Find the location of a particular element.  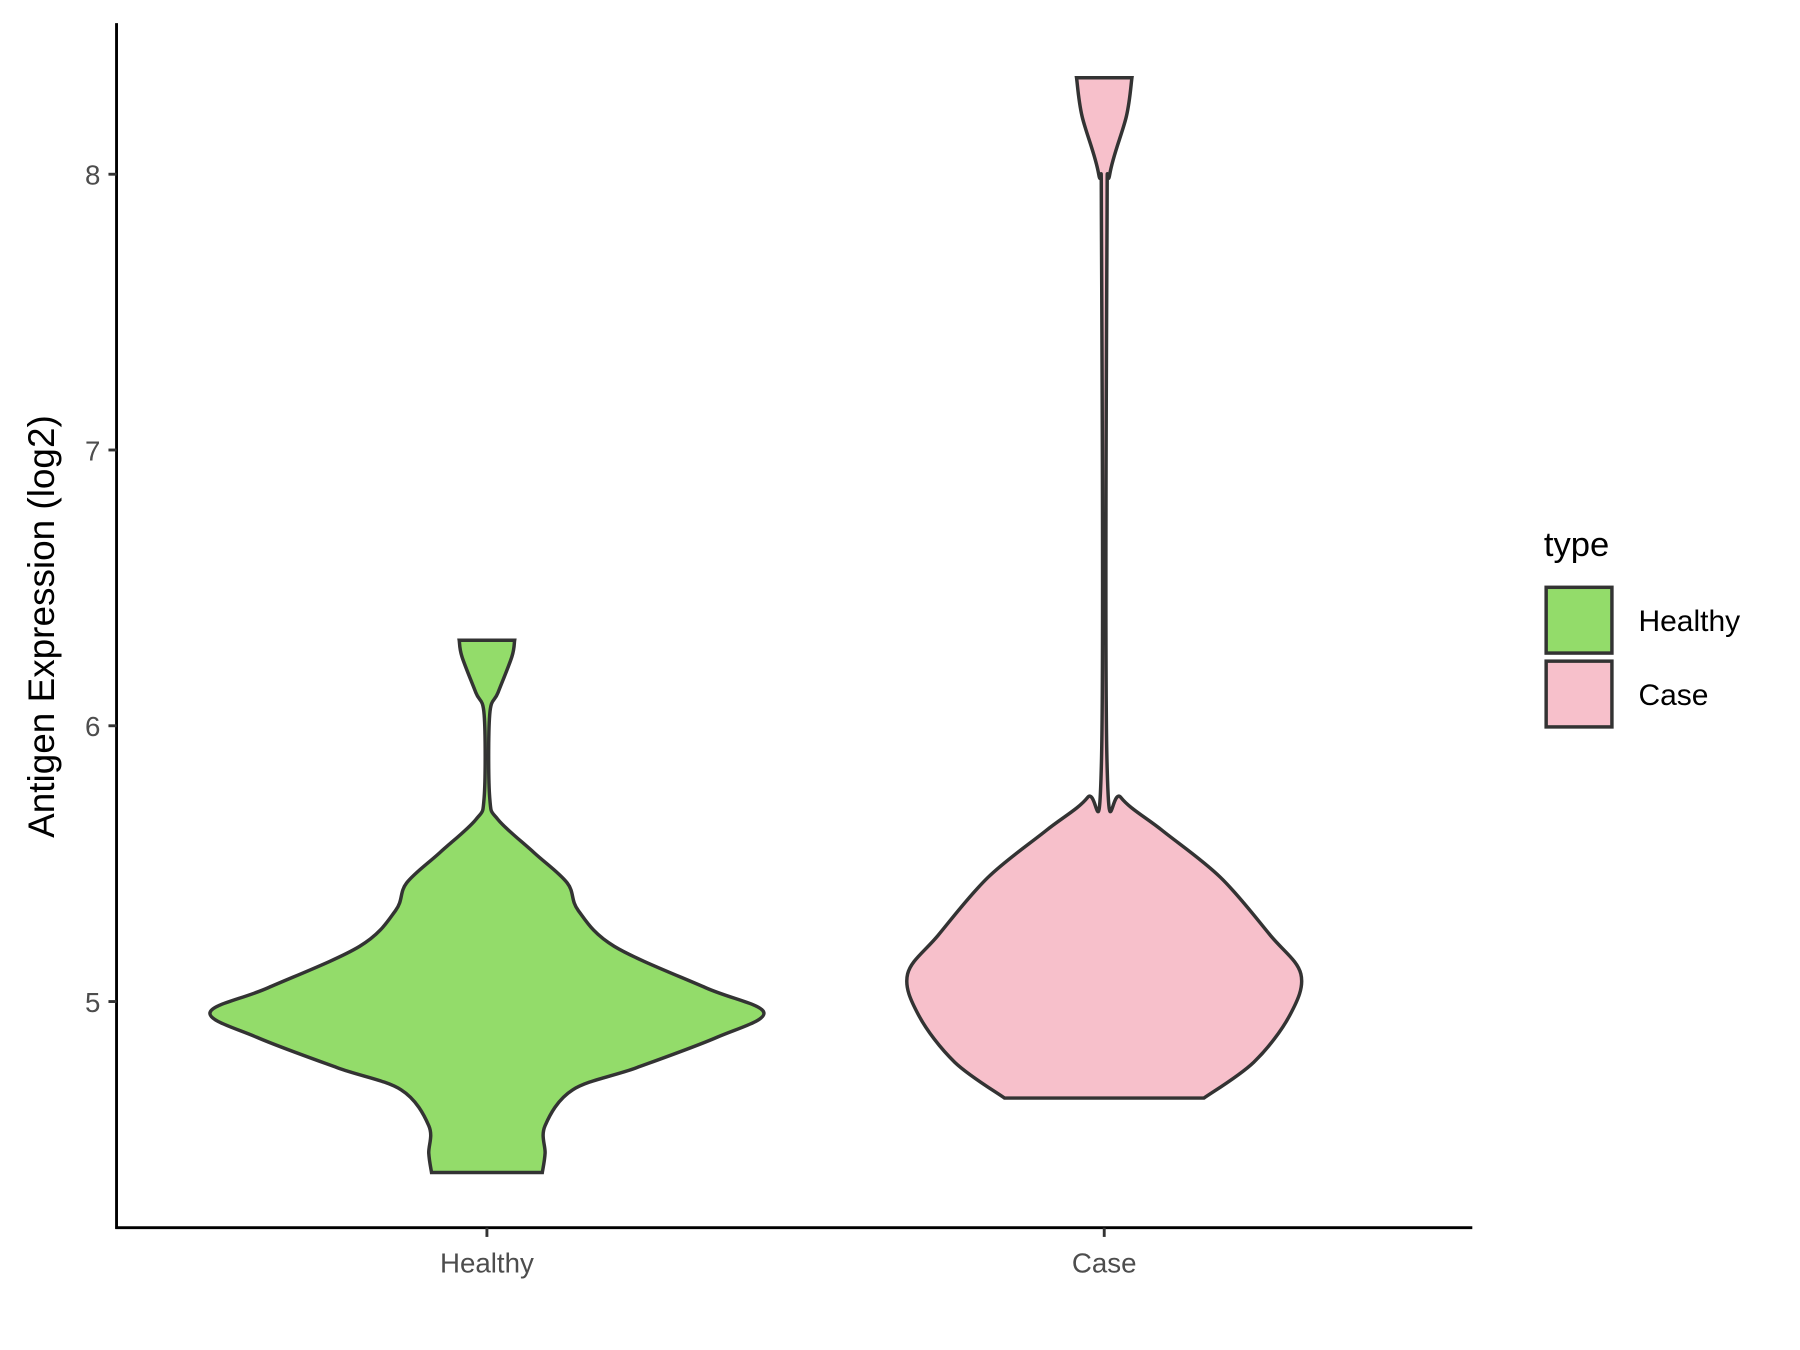

y-ticks: 5 6 7 8 is located at coordinates (101, 589).